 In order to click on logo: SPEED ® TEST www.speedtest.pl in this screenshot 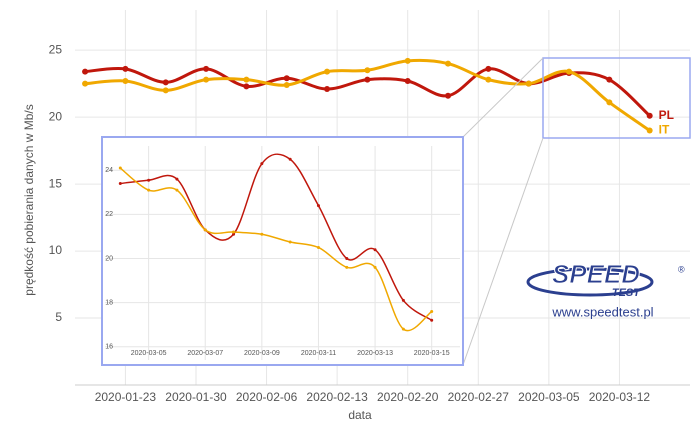, I will do `click(605, 288)`.